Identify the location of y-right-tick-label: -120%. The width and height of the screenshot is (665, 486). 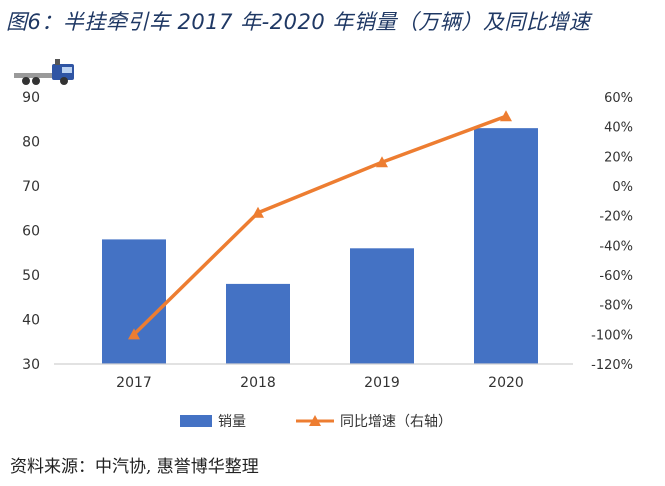
(612, 365).